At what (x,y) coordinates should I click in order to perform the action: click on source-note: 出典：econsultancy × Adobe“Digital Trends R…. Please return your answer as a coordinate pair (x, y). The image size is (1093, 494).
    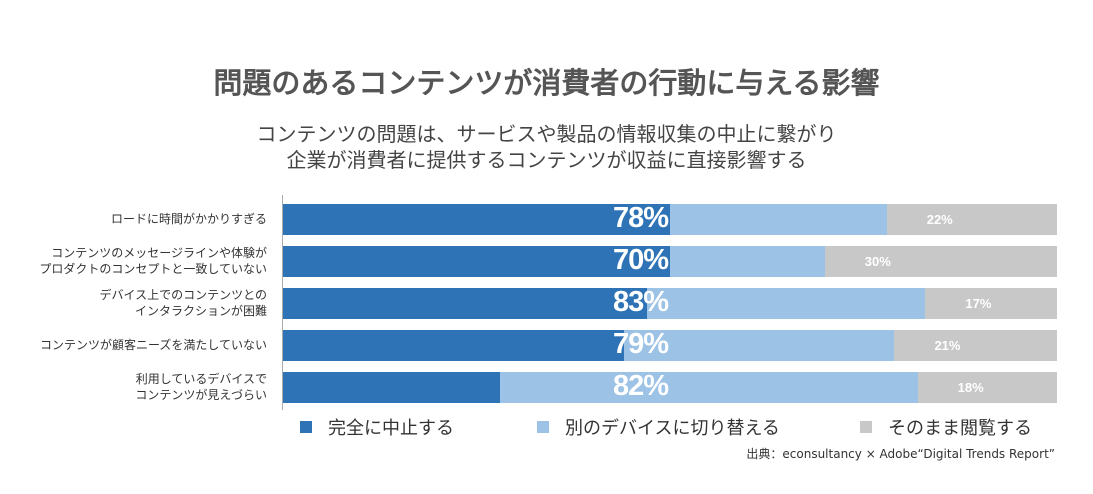
    Looking at the image, I should click on (900, 454).